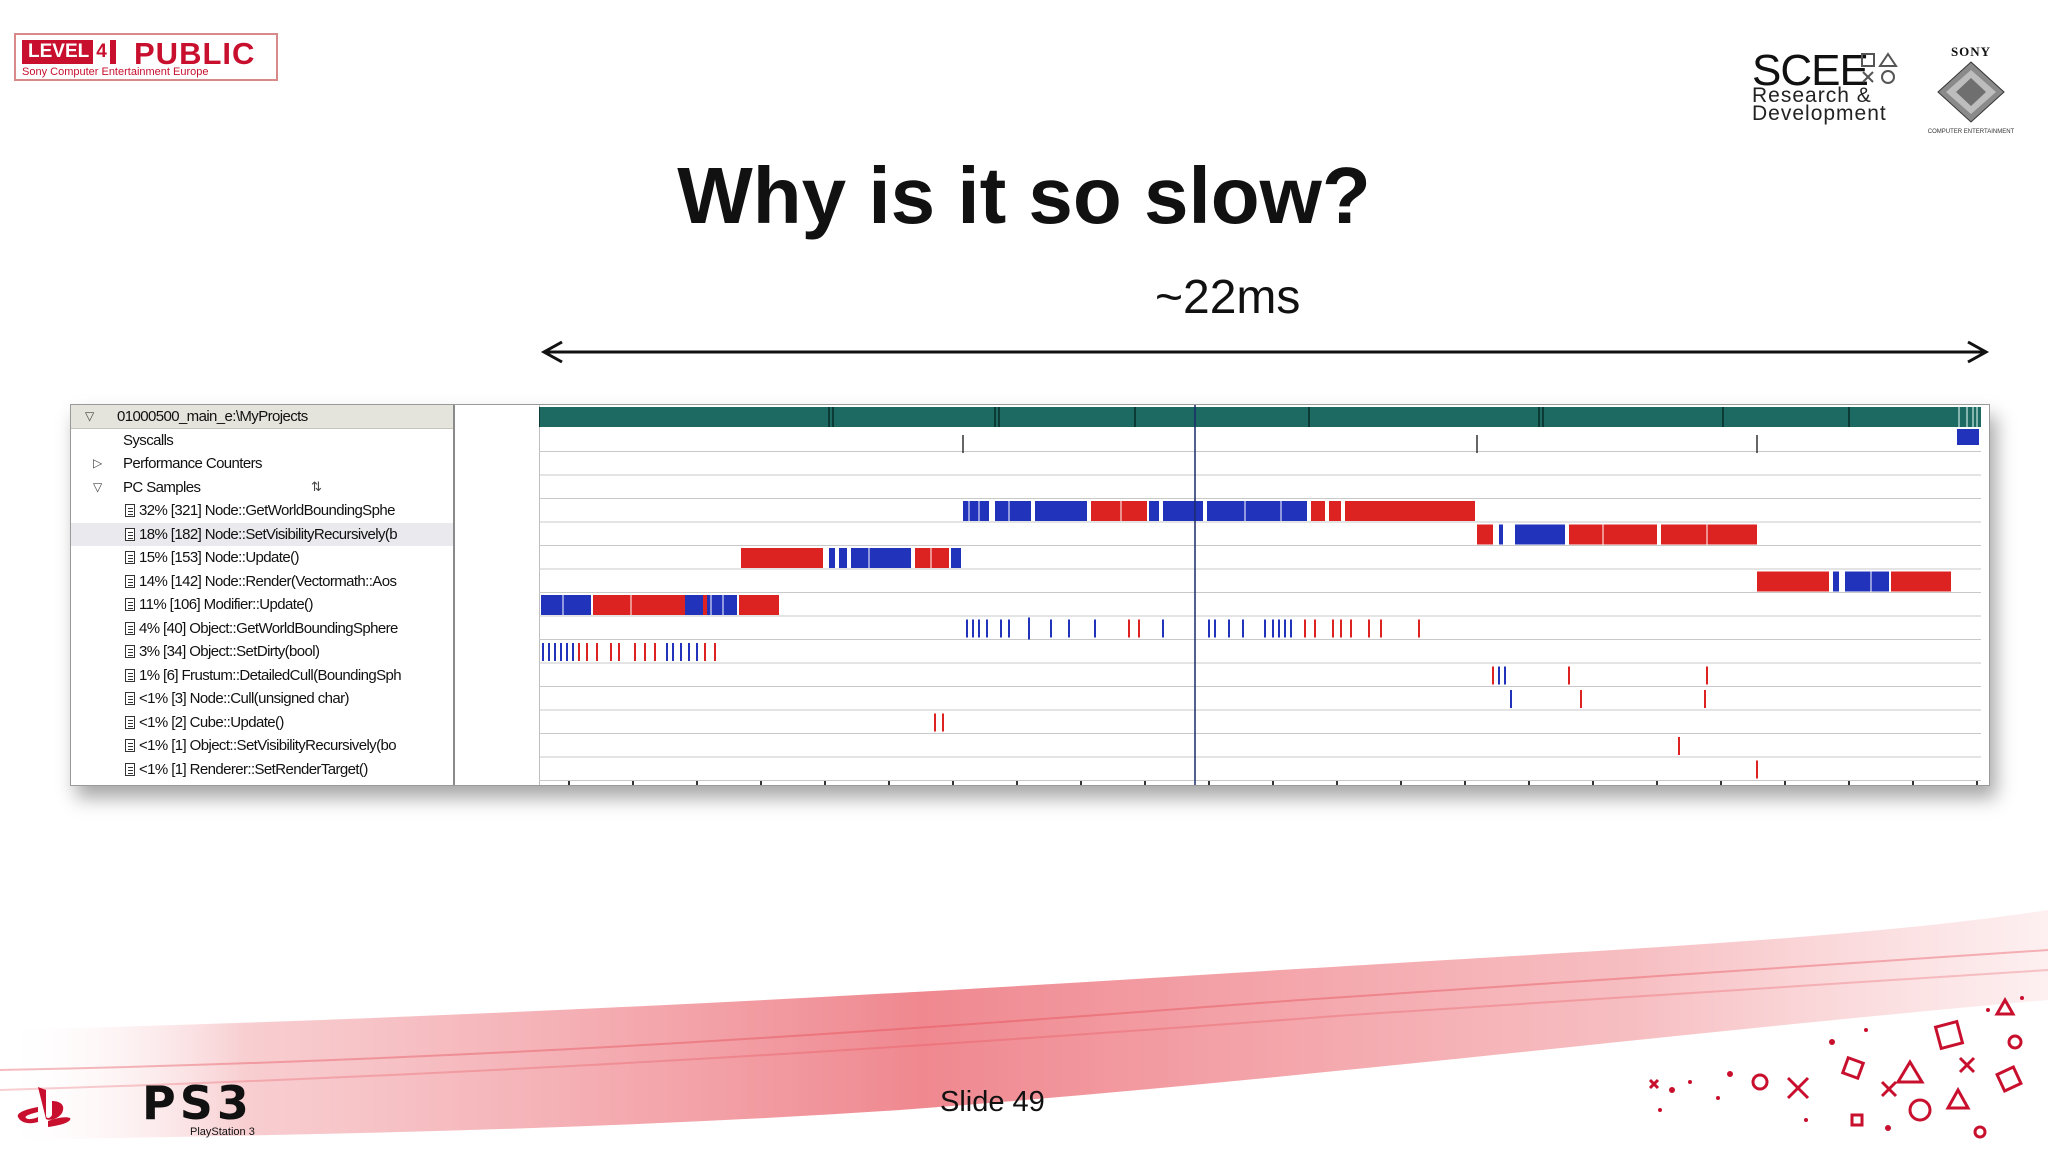  Describe the element at coordinates (219, 557) in the screenshot. I see `tree-row-label: 15% [153] Node::Update()` at that location.